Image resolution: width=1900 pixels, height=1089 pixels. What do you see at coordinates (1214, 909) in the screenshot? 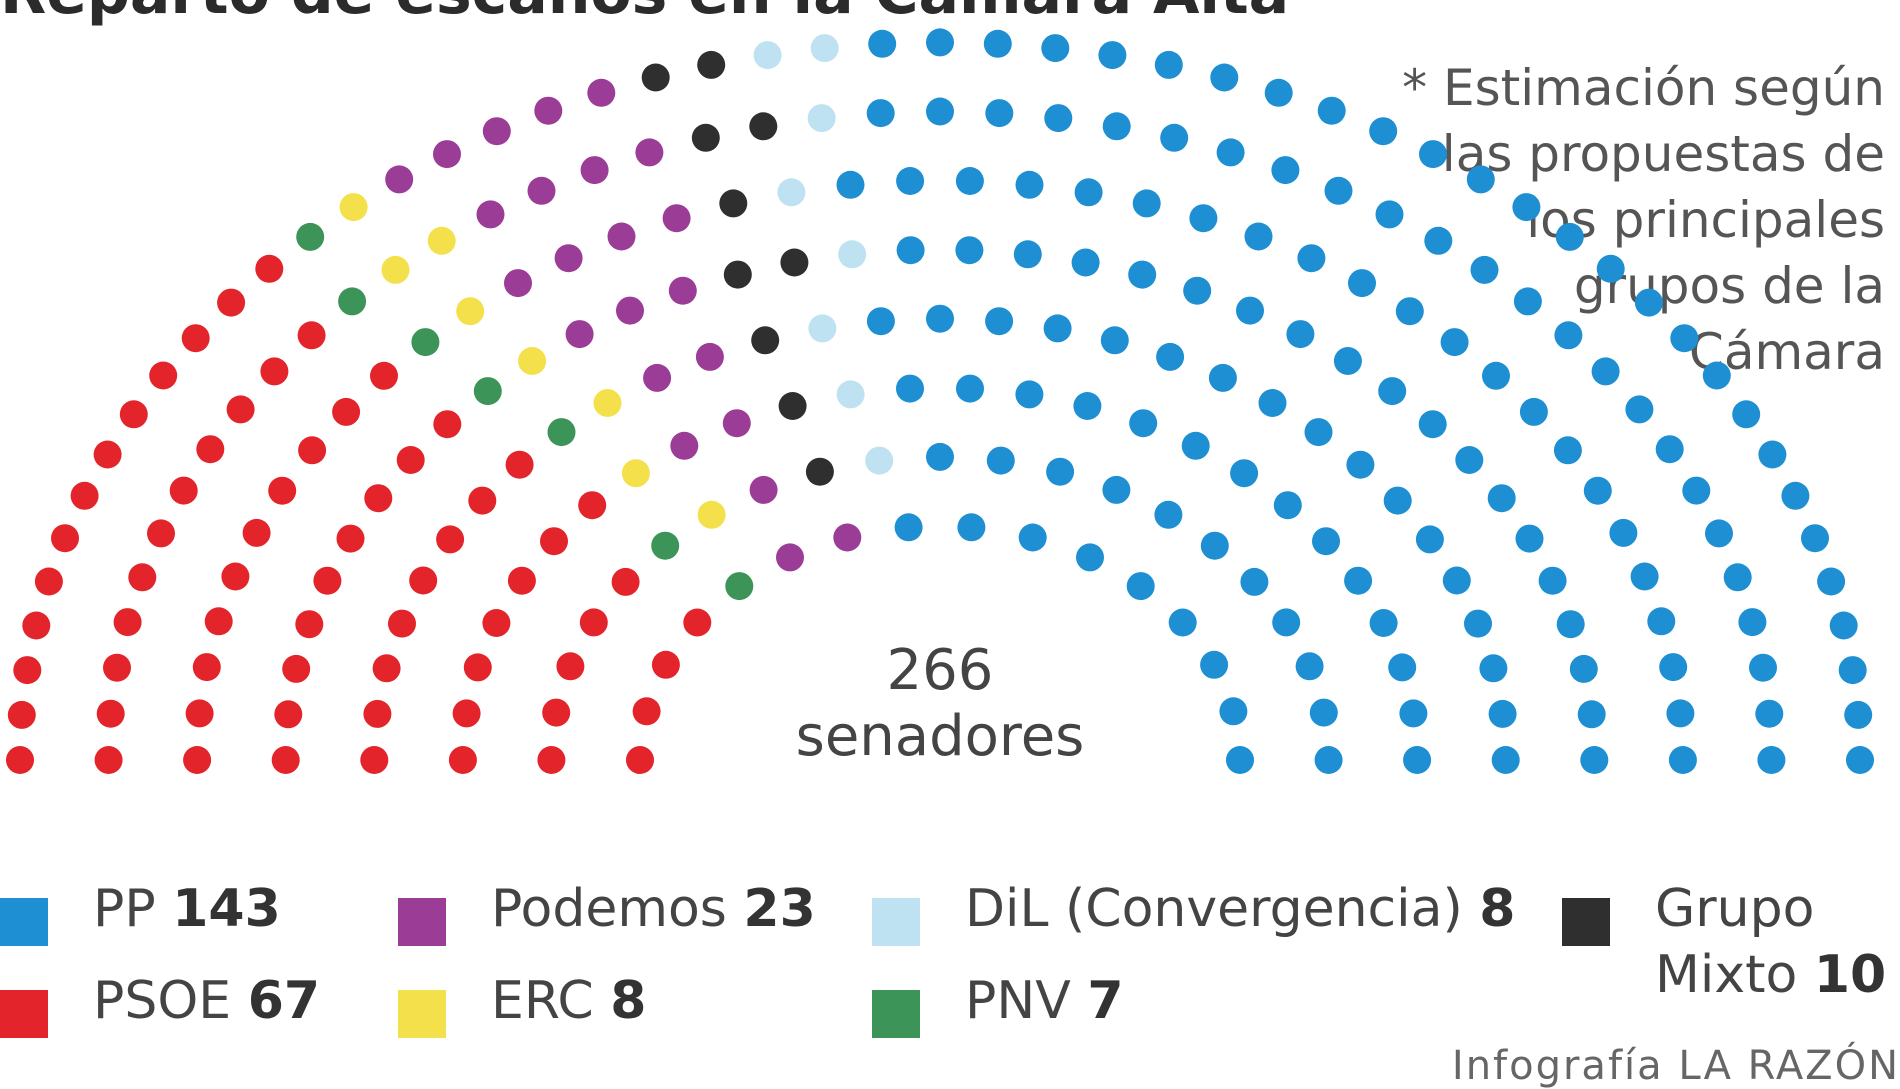
I see `legend-label-dil: DiL (Convergencia)` at bounding box center [1214, 909].